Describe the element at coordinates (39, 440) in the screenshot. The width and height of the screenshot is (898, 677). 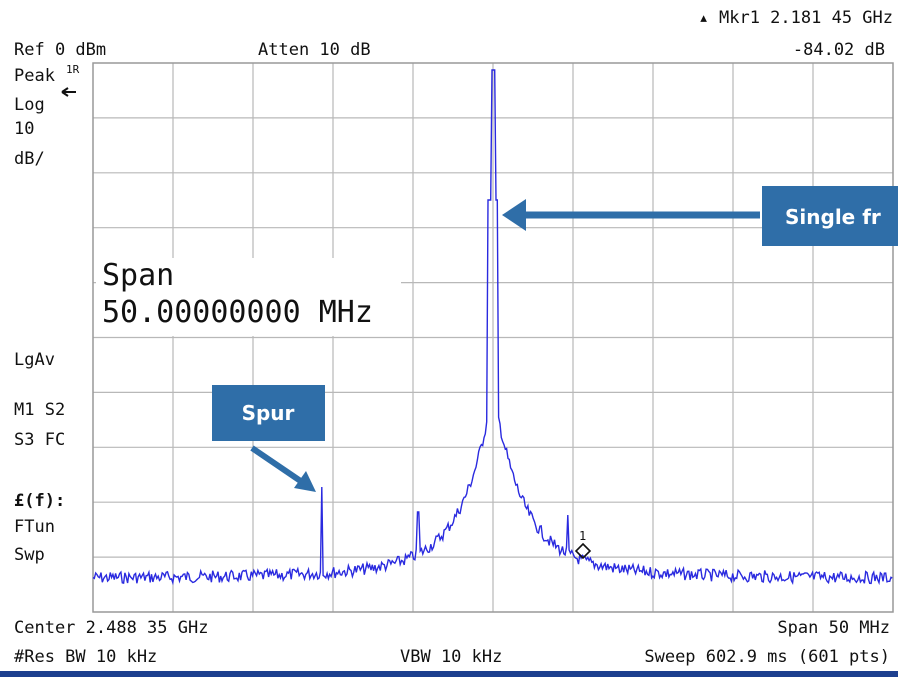
I see `sweep-state: S3 FC` at that location.